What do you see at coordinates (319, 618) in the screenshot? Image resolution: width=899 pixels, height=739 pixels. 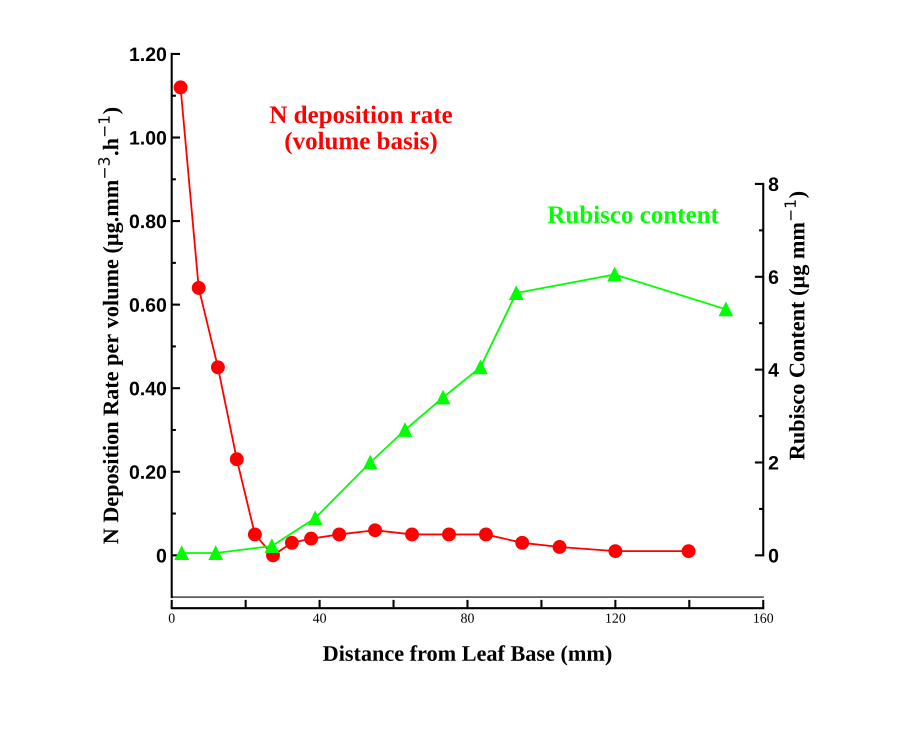 I see `x-tick-label: 40` at bounding box center [319, 618].